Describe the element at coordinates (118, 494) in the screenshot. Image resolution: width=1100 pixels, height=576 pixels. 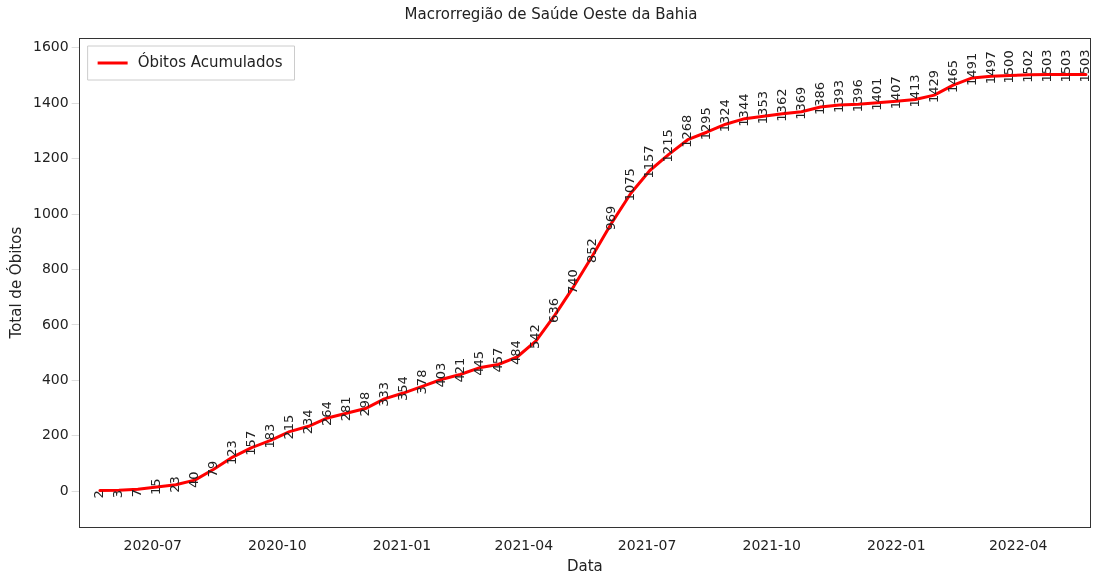
I see `data-label: 3` at that location.